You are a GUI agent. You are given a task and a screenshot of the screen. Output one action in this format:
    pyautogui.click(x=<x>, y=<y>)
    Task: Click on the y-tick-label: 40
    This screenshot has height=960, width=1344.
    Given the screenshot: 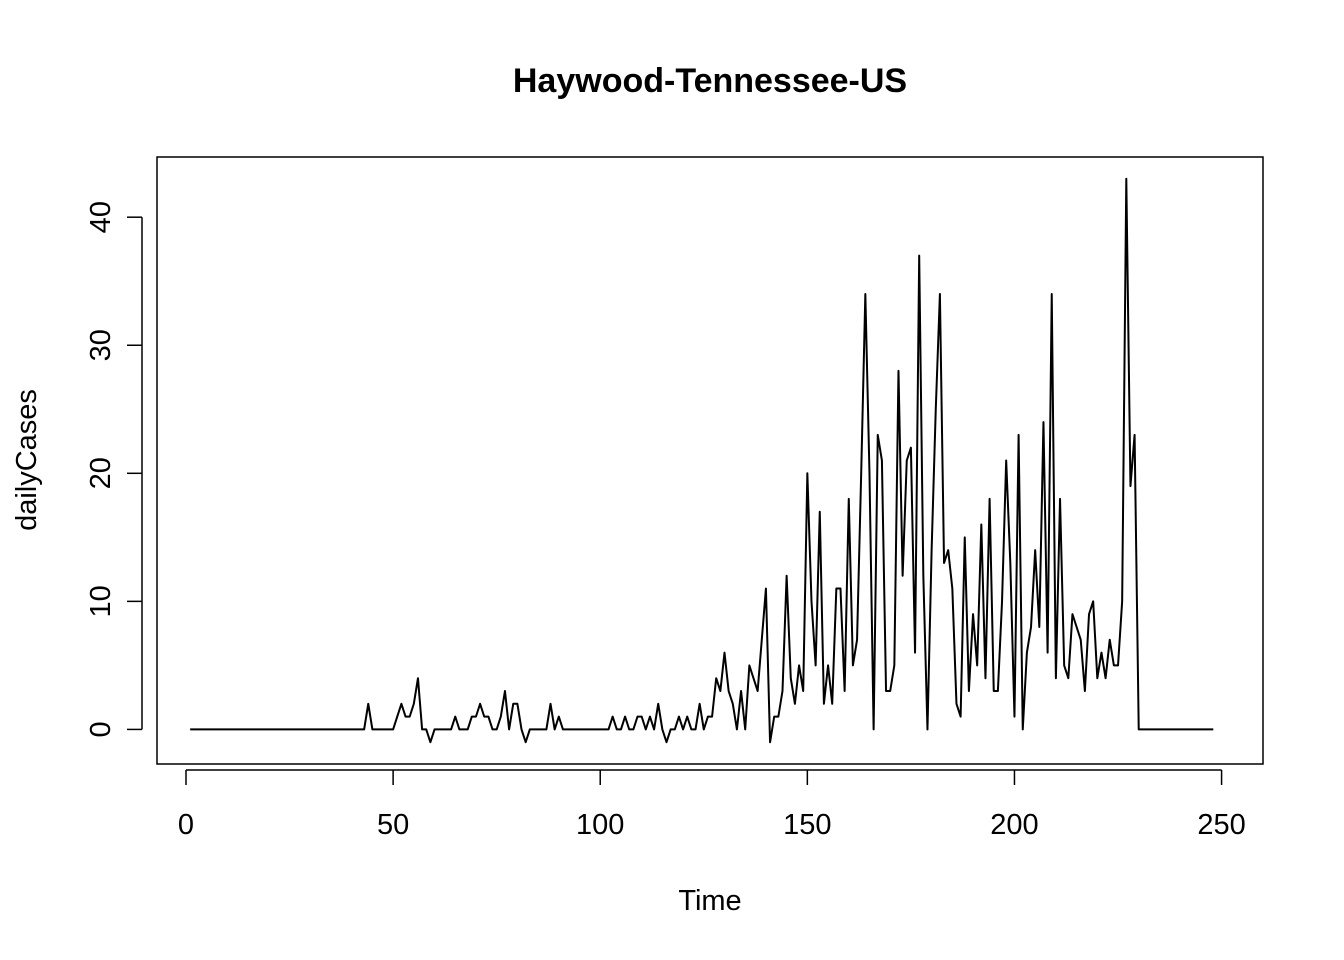 What is the action you would take?
    pyautogui.click(x=101, y=217)
    